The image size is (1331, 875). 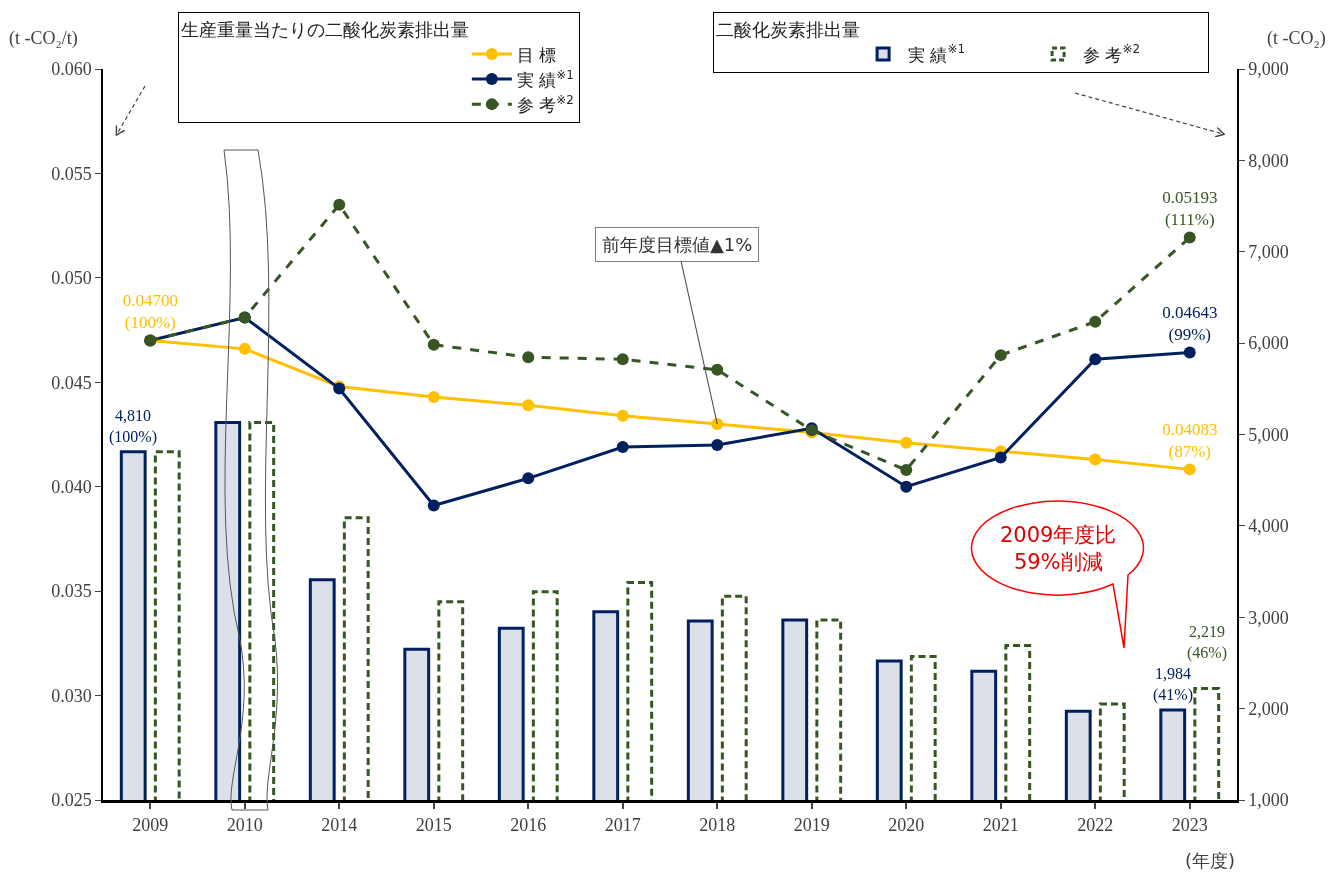 What do you see at coordinates (1268, 617) in the screenshot?
I see `y2-tick-label: 3,000` at bounding box center [1268, 617].